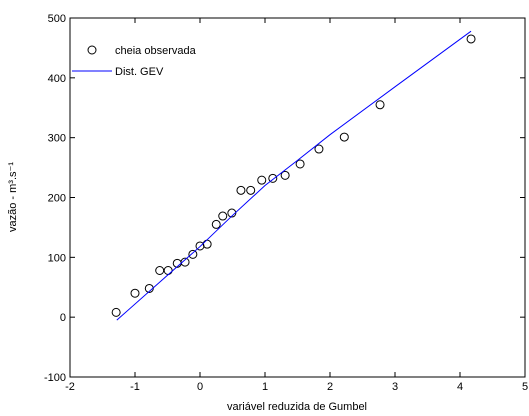 This screenshot has height=416, width=529. Describe the element at coordinates (200, 387) in the screenshot. I see `x-tick-label: 0` at that location.